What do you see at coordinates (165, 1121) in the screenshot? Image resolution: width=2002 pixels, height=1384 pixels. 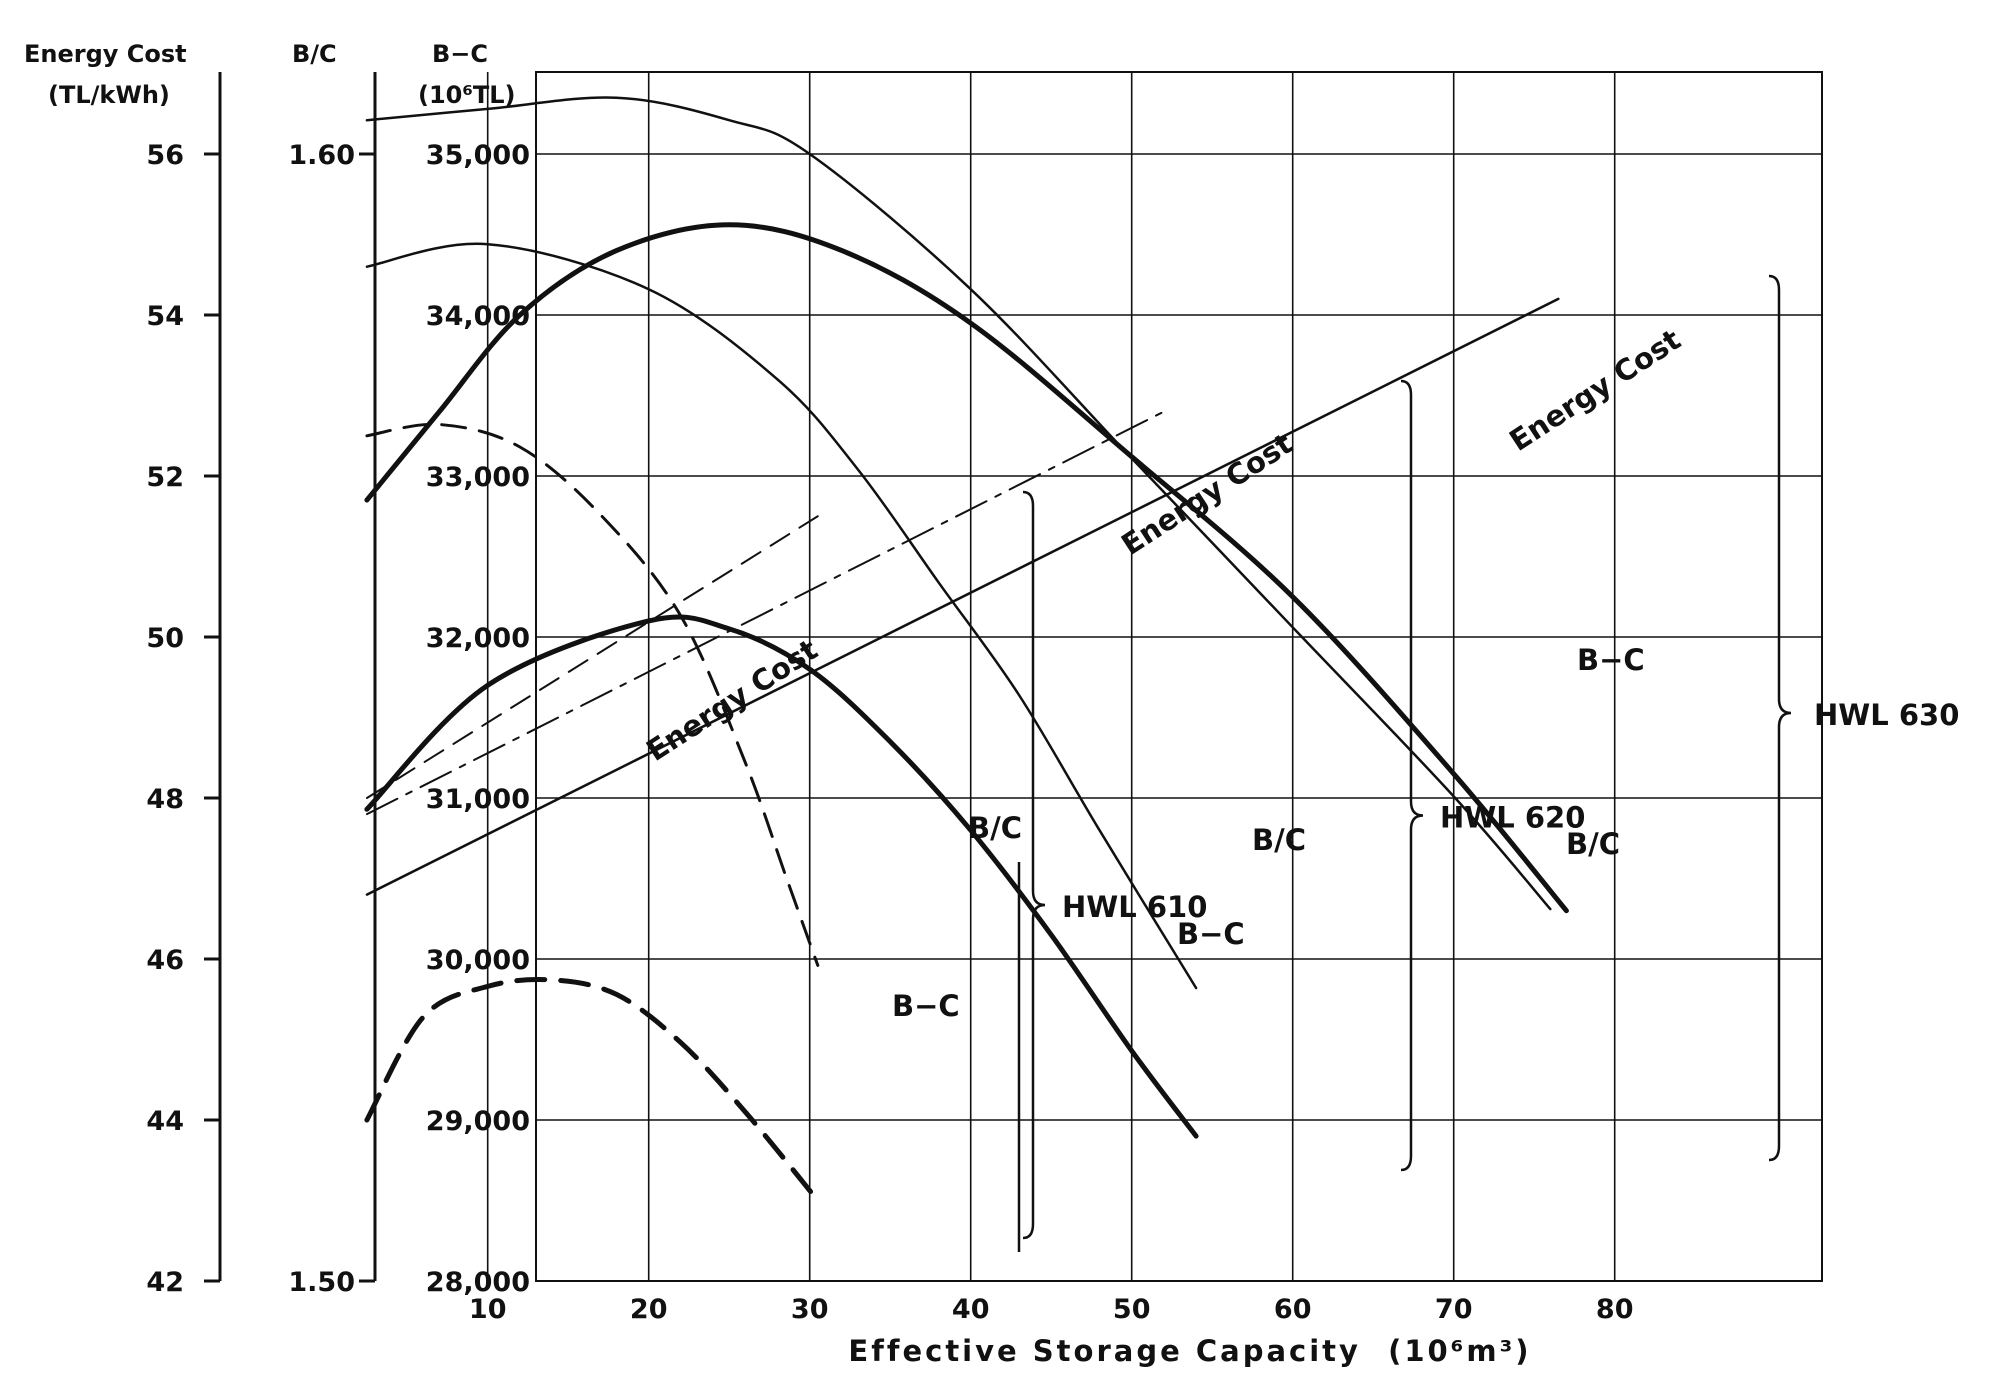 I see `energy-cost-tick-label: 44` at bounding box center [165, 1121].